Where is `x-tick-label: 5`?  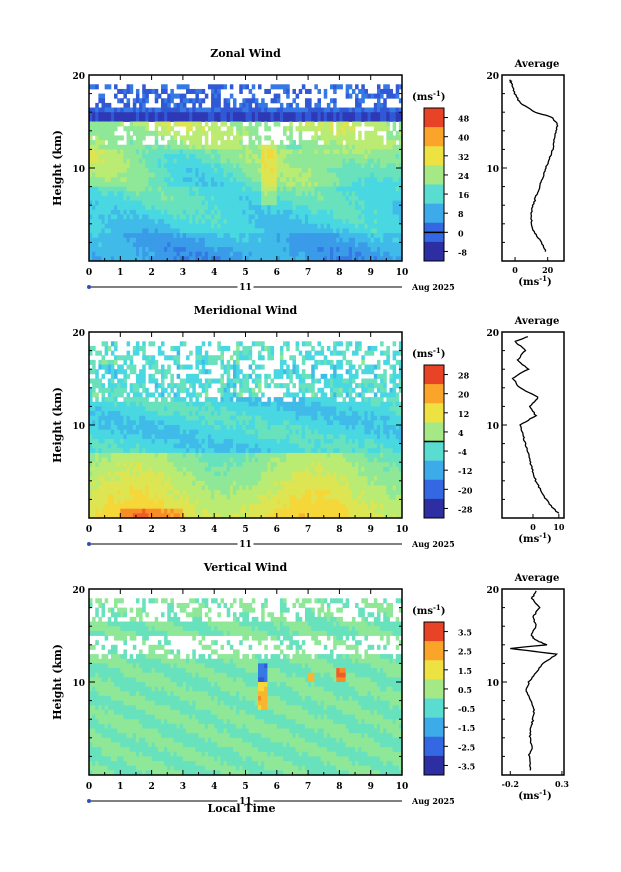
x-tick-label: 5 is located at coordinates (245, 273).